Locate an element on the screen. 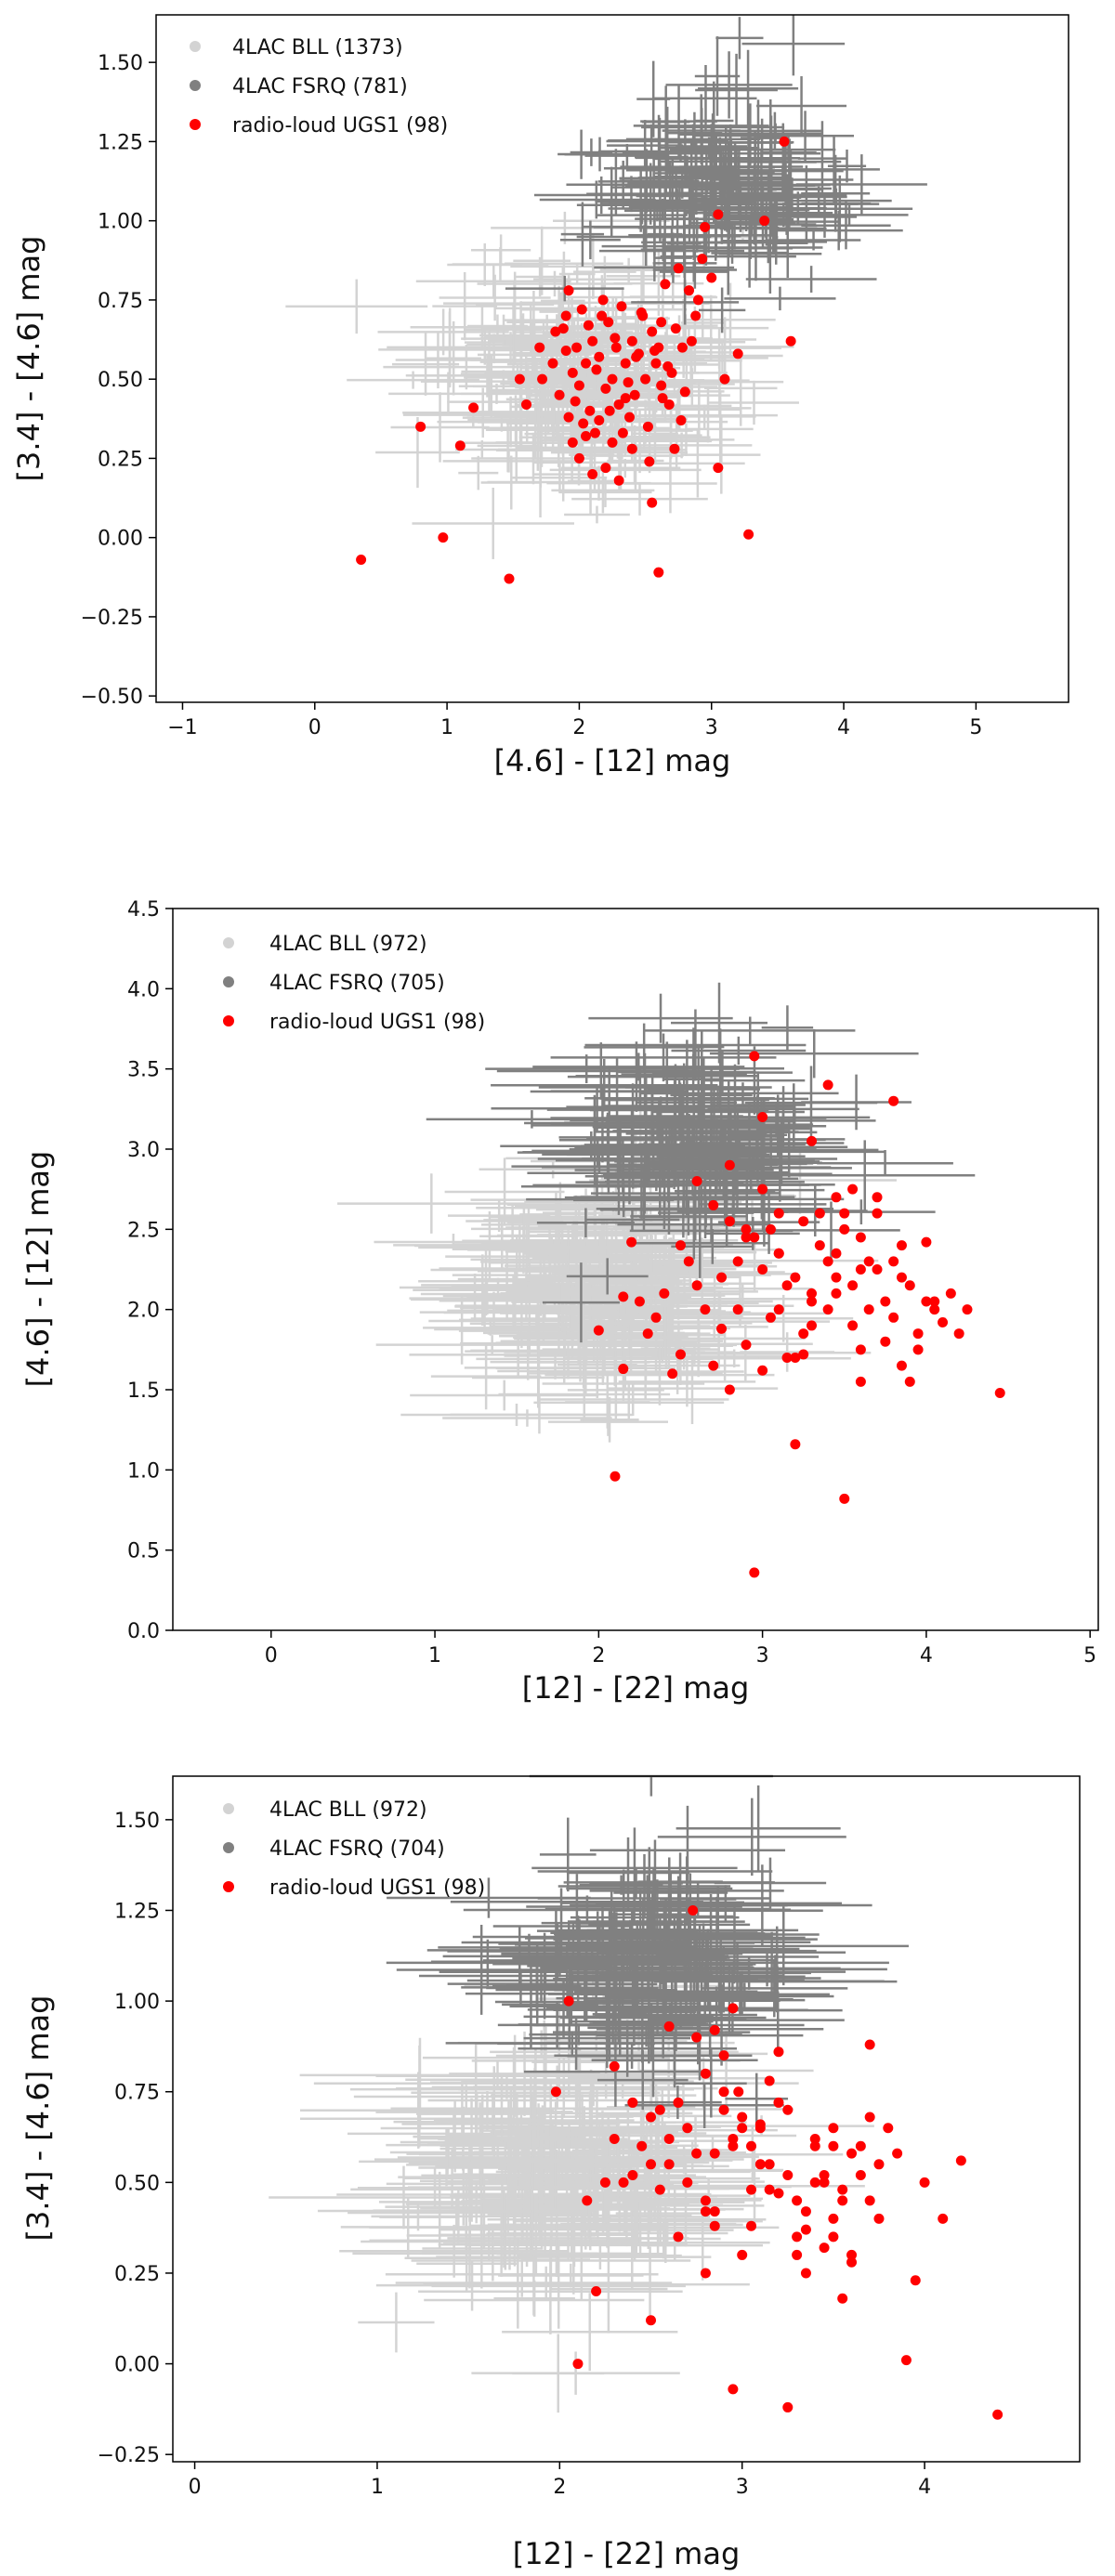  y-tick-label: 0.00 is located at coordinates (121, 540).